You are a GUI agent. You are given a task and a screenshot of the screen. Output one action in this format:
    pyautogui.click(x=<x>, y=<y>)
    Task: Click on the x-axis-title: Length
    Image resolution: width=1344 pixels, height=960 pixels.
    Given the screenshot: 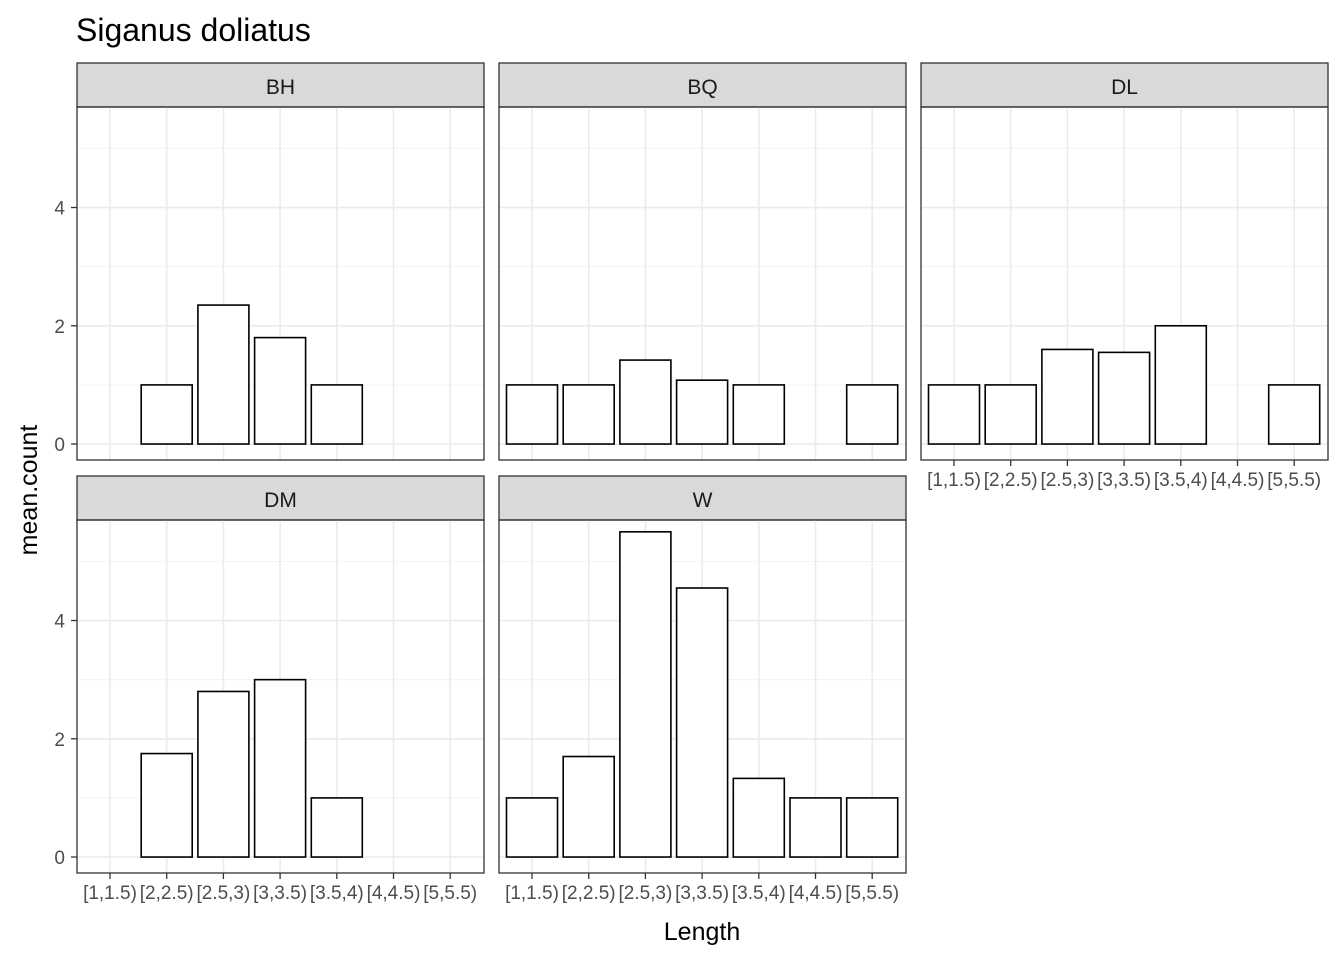 What is the action you would take?
    pyautogui.click(x=702, y=932)
    